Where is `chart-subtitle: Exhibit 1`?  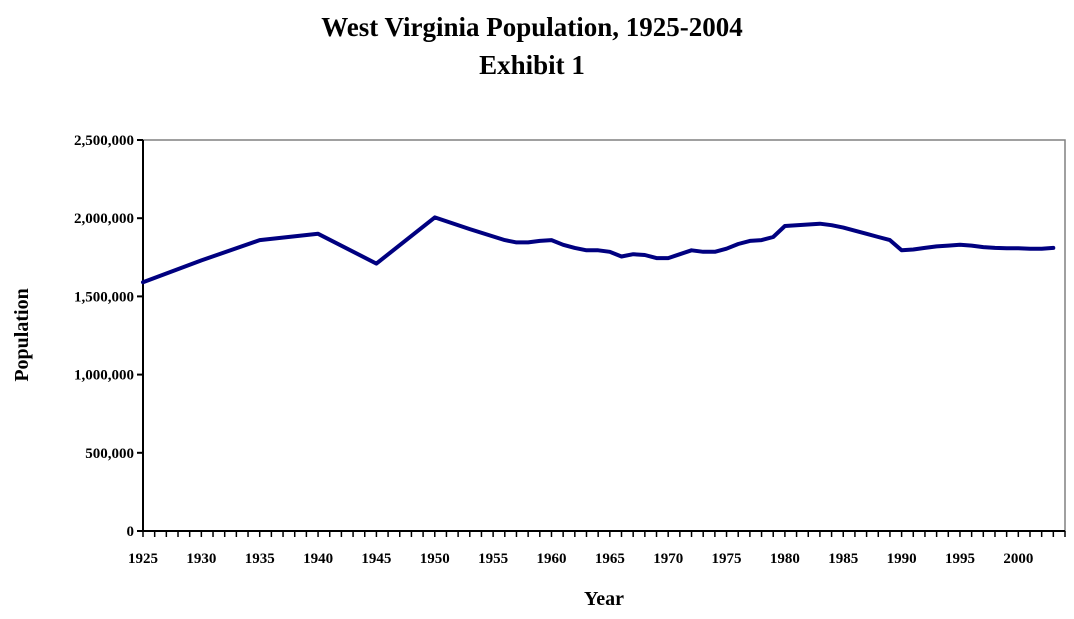 chart-subtitle: Exhibit 1 is located at coordinates (532, 65).